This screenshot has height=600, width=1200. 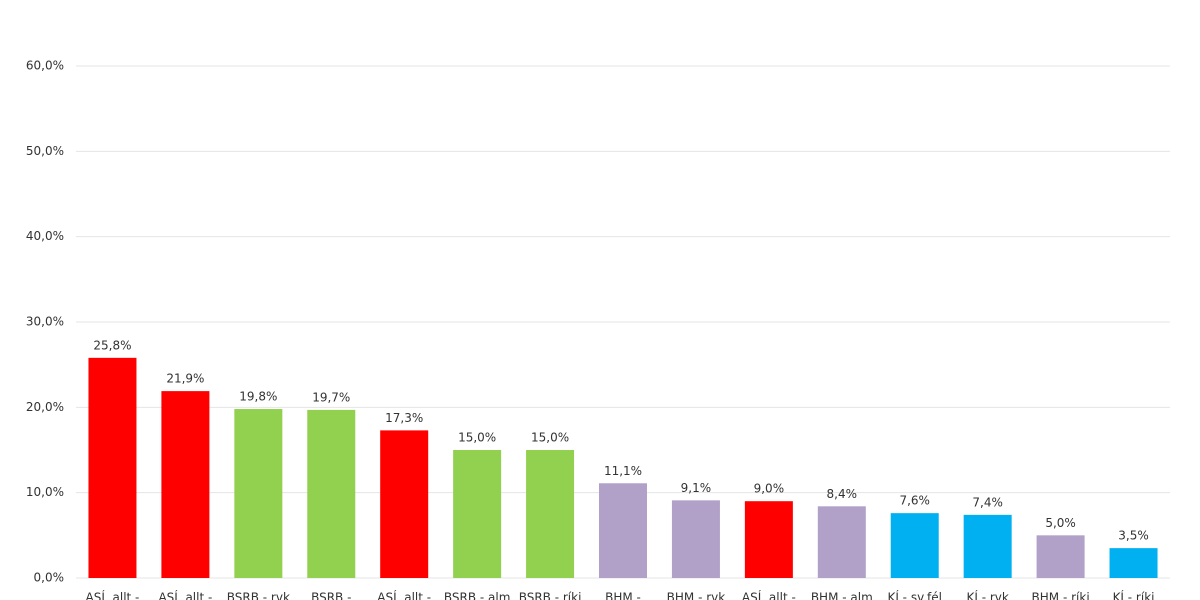 I want to click on x-tick-label: BHM - ríki, so click(x=1061, y=595).